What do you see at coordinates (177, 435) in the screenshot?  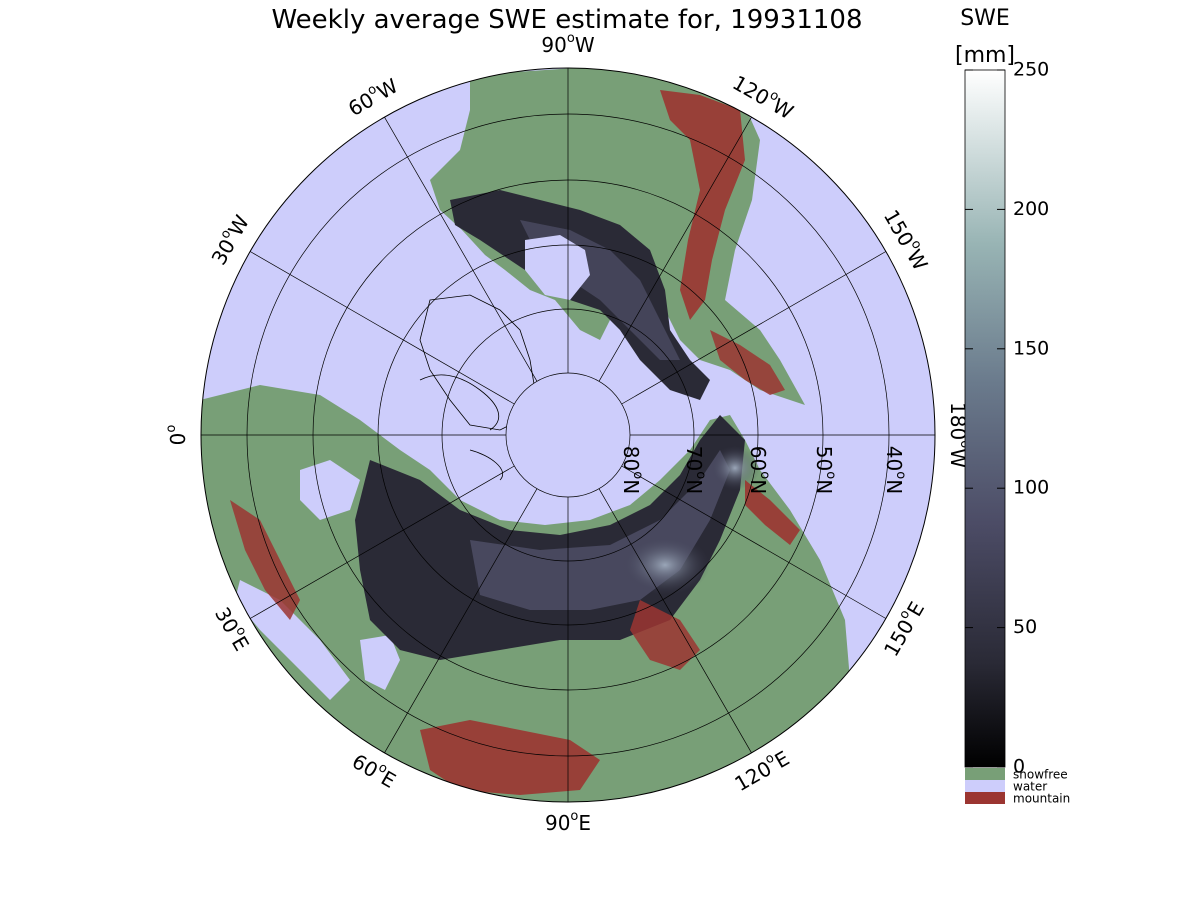 I see `meridian-label: 0o` at bounding box center [177, 435].